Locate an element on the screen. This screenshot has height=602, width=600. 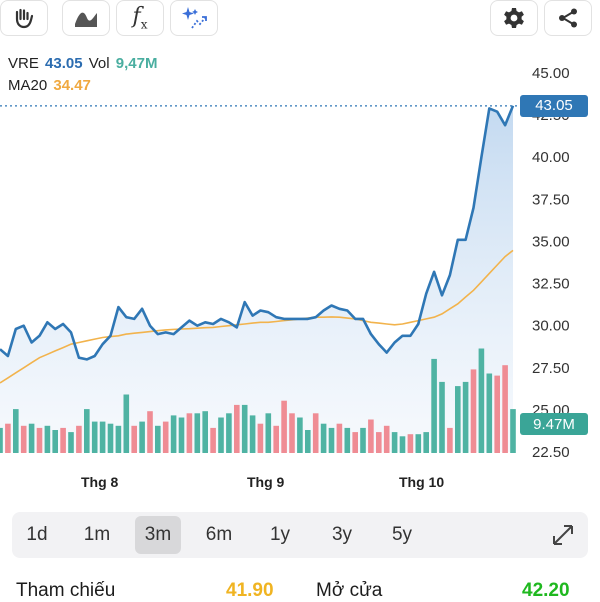
y-axis-label: 35.00 is located at coordinates (551, 241).